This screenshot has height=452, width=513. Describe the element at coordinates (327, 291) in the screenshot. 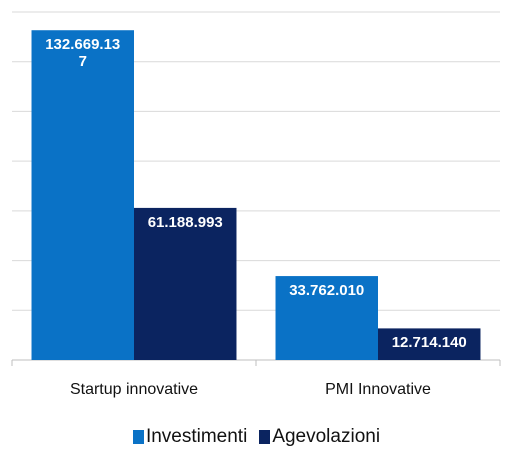

I see `data-label: 33.762.010` at that location.